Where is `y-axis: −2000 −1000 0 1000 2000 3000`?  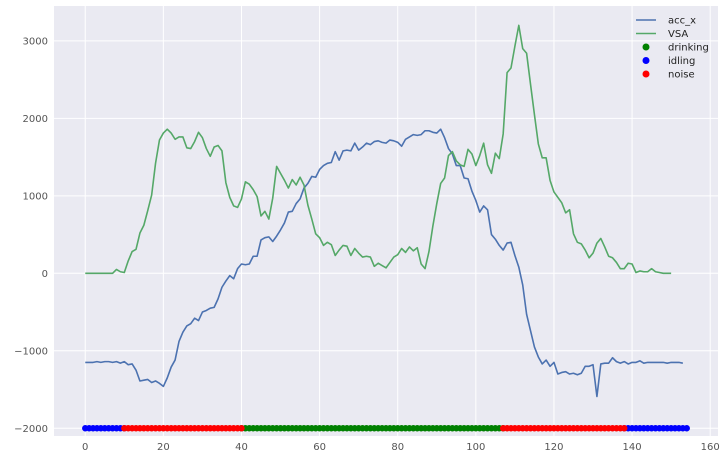
y-axis: −2000 −1000 0 1000 2000 3000 is located at coordinates (31, 235).